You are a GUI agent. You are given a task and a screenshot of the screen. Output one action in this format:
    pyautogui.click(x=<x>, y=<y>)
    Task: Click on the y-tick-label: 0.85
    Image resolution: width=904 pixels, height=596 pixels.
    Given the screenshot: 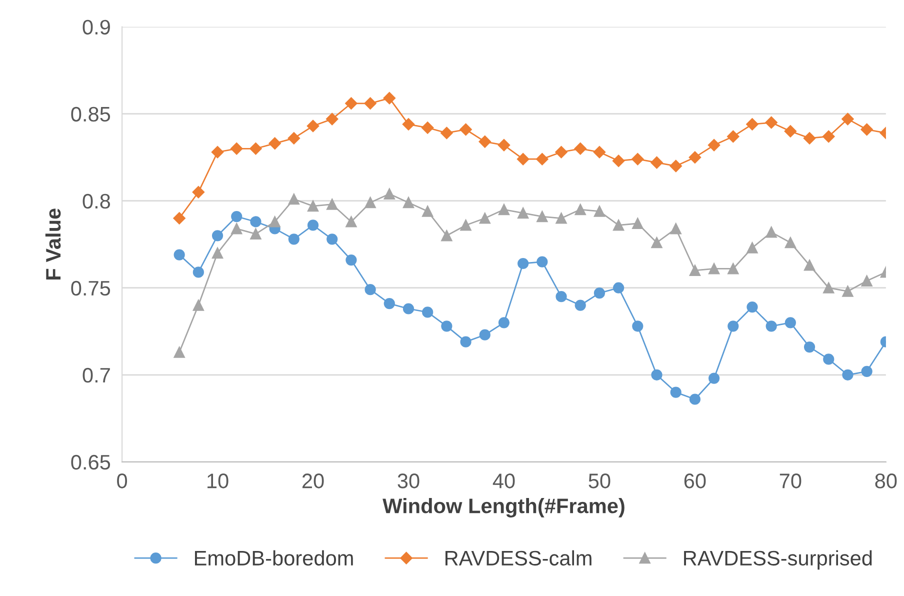 What is the action you would take?
    pyautogui.click(x=90, y=114)
    